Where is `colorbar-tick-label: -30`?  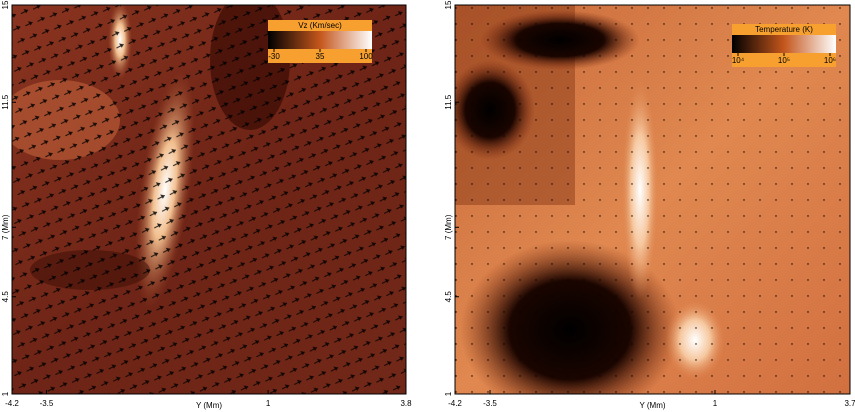
colorbar-tick-label: -30 is located at coordinates (274, 56).